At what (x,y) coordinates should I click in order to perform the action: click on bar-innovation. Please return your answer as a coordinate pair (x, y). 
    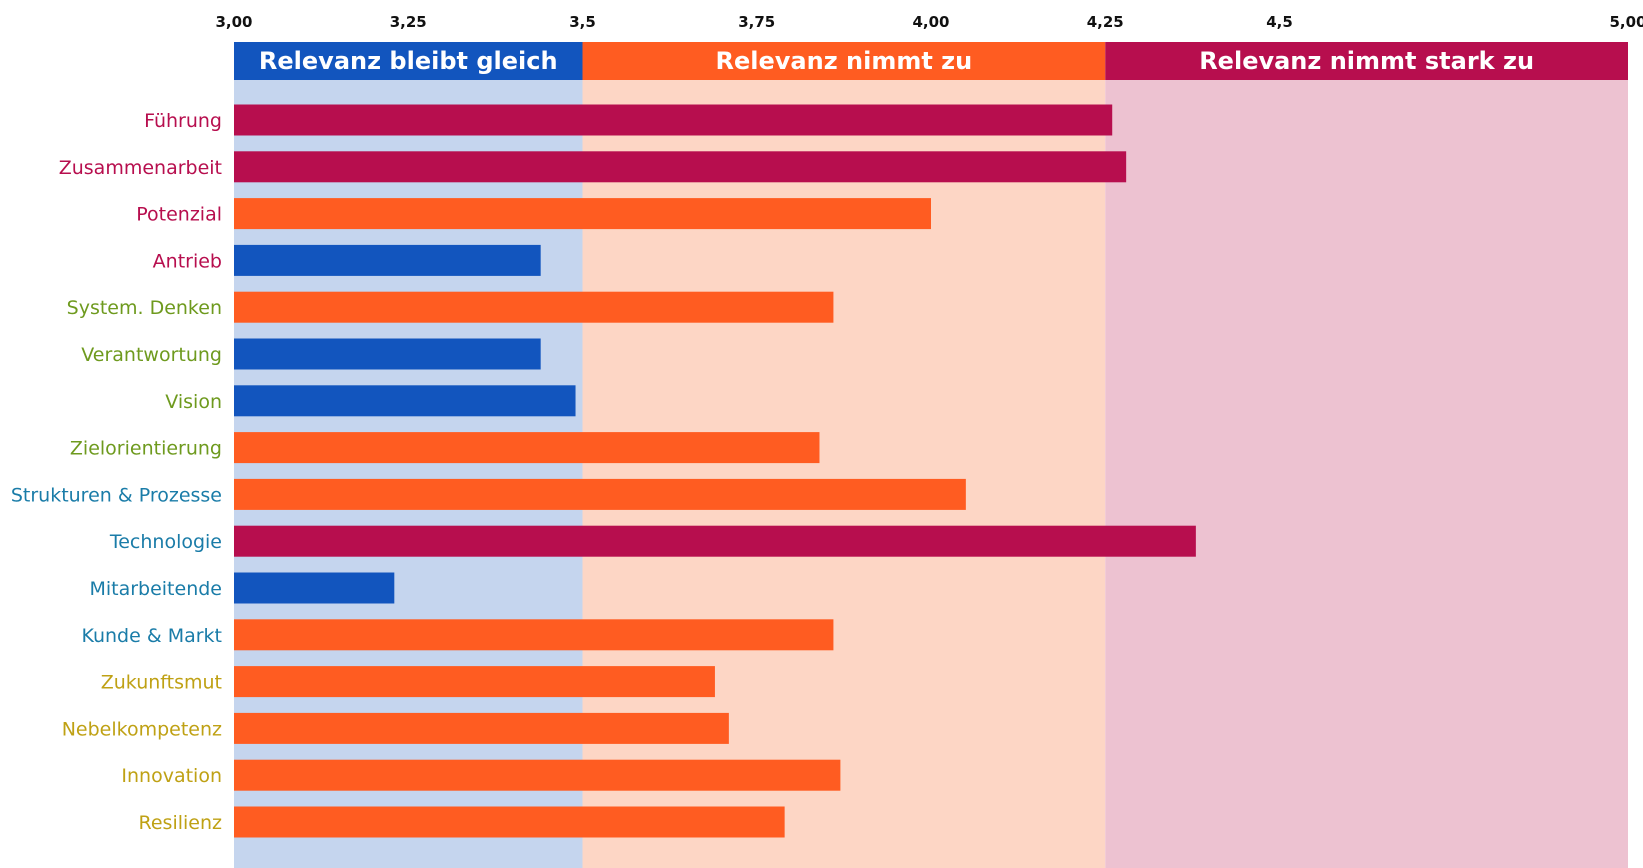
    Looking at the image, I should click on (537, 775).